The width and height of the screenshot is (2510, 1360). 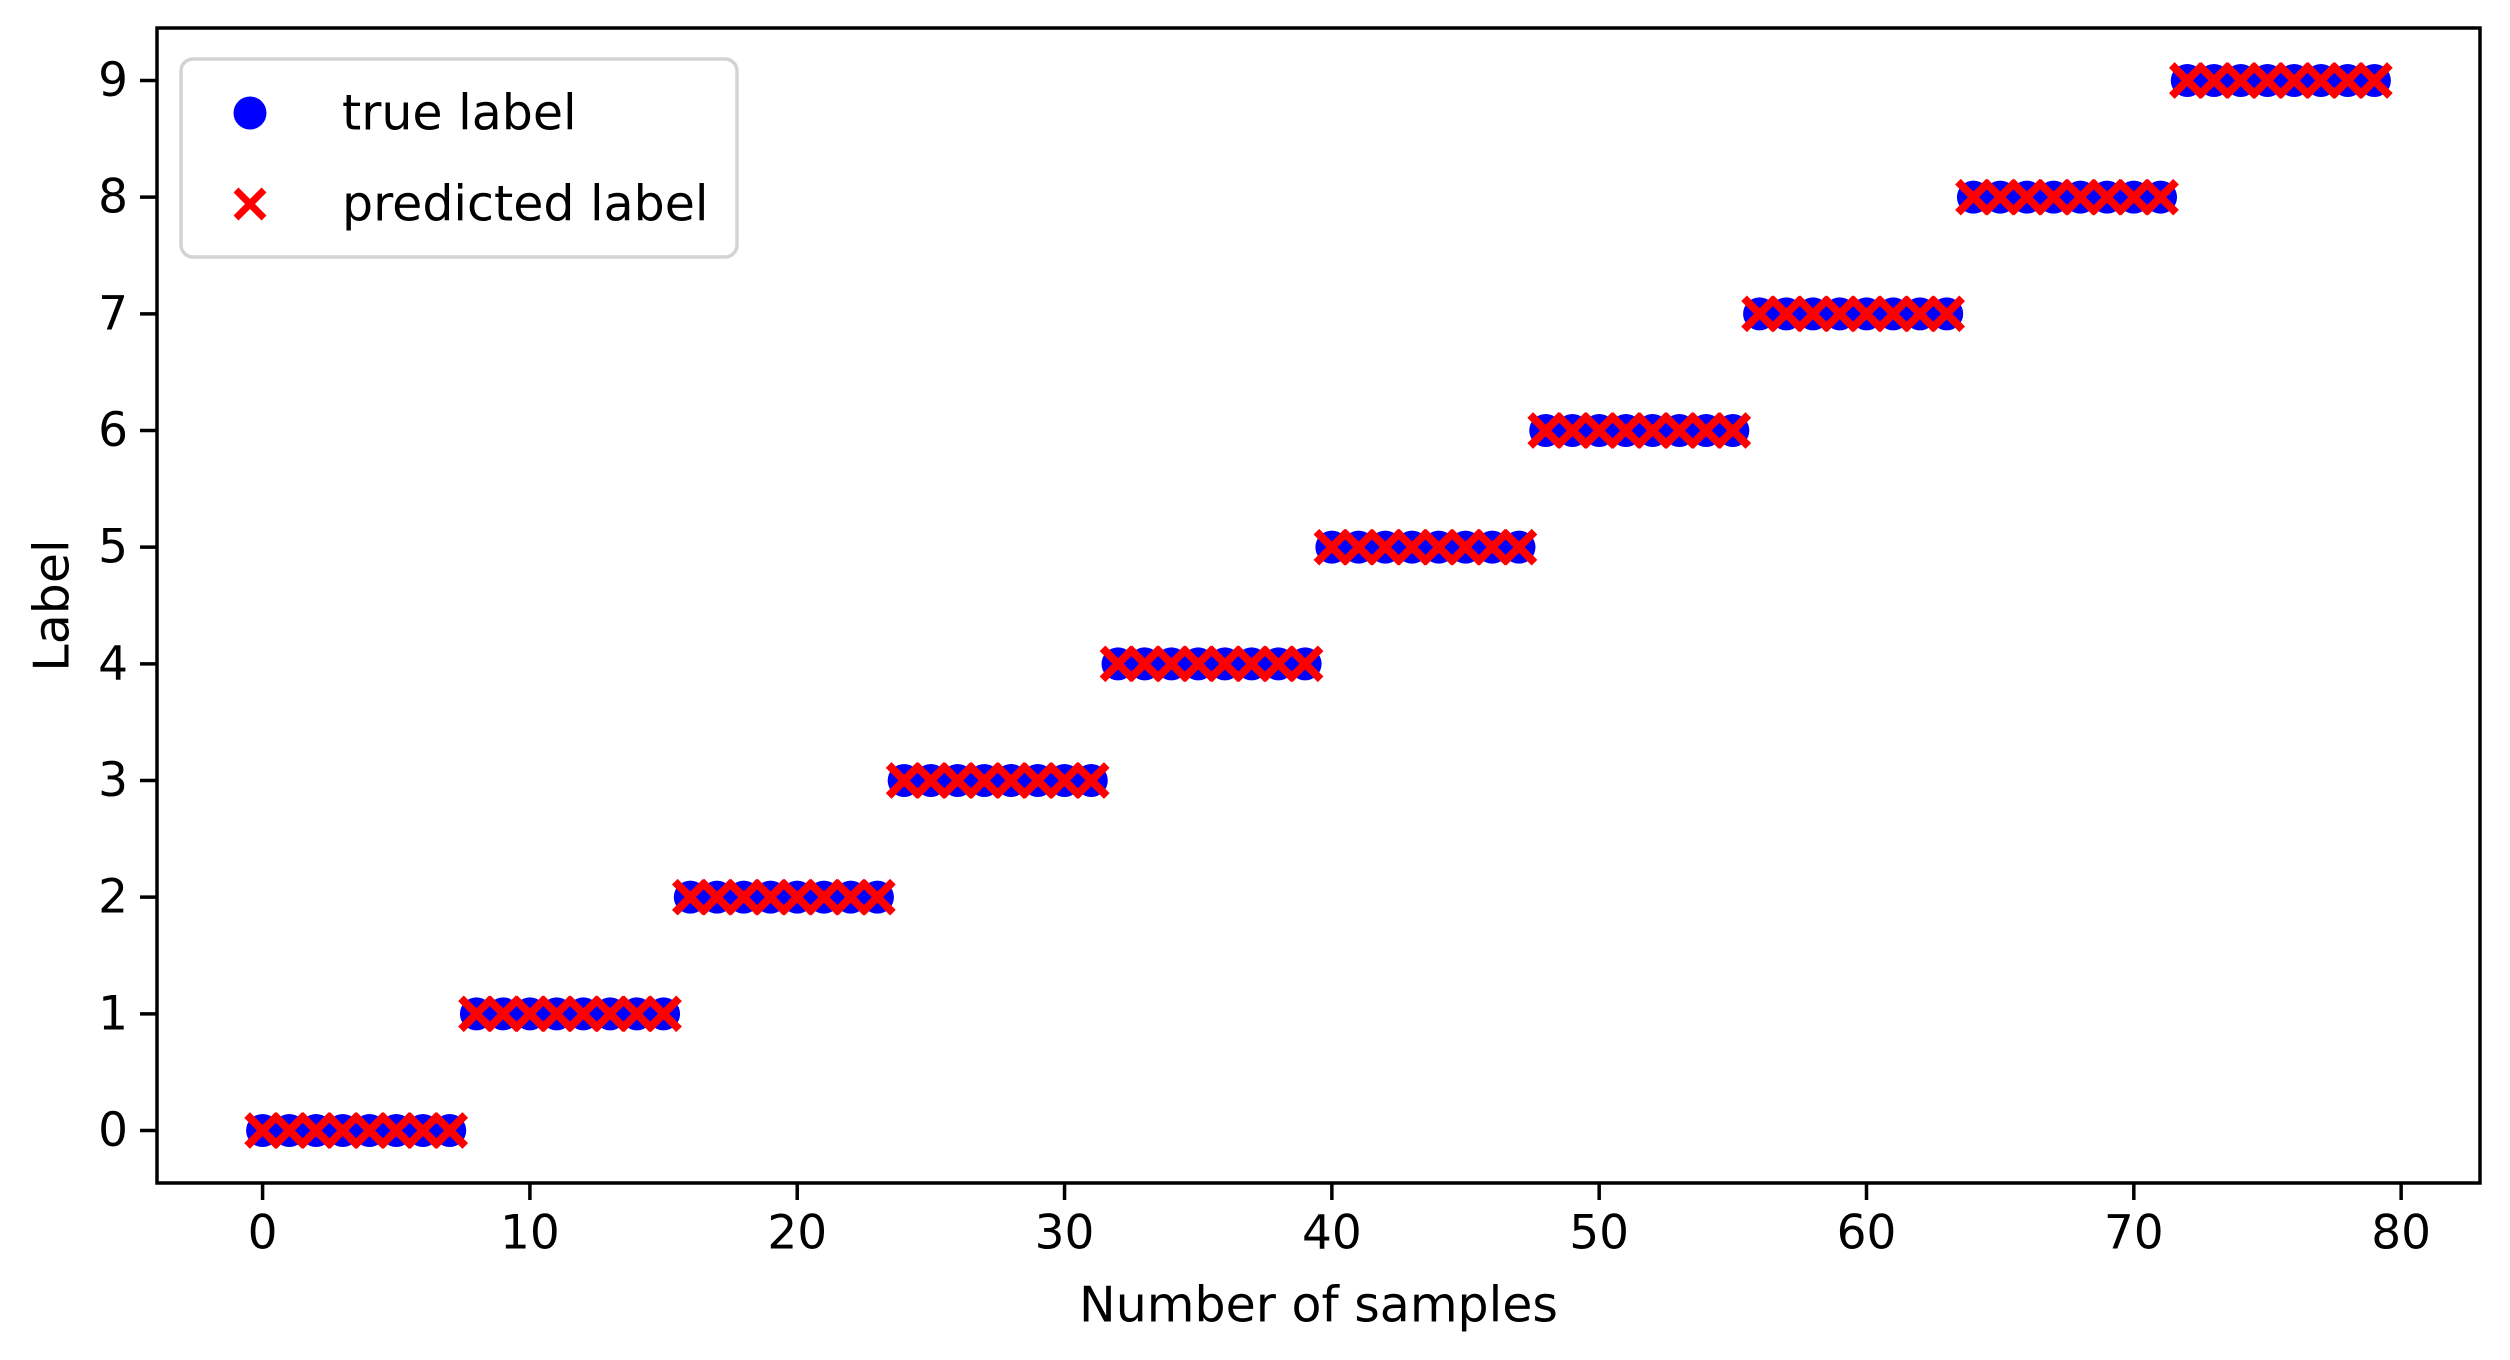 I want to click on y-tick-label: 3, so click(x=113, y=780).